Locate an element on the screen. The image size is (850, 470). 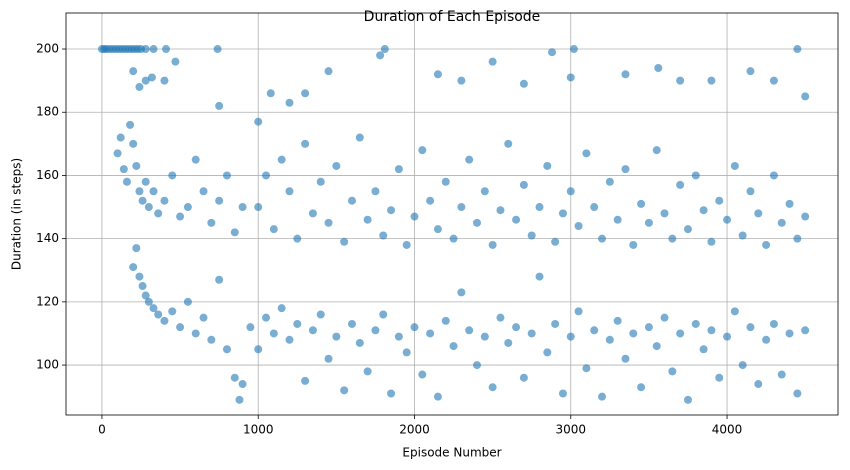
chart-title: Duration of Each Episode is located at coordinates (452, 17).